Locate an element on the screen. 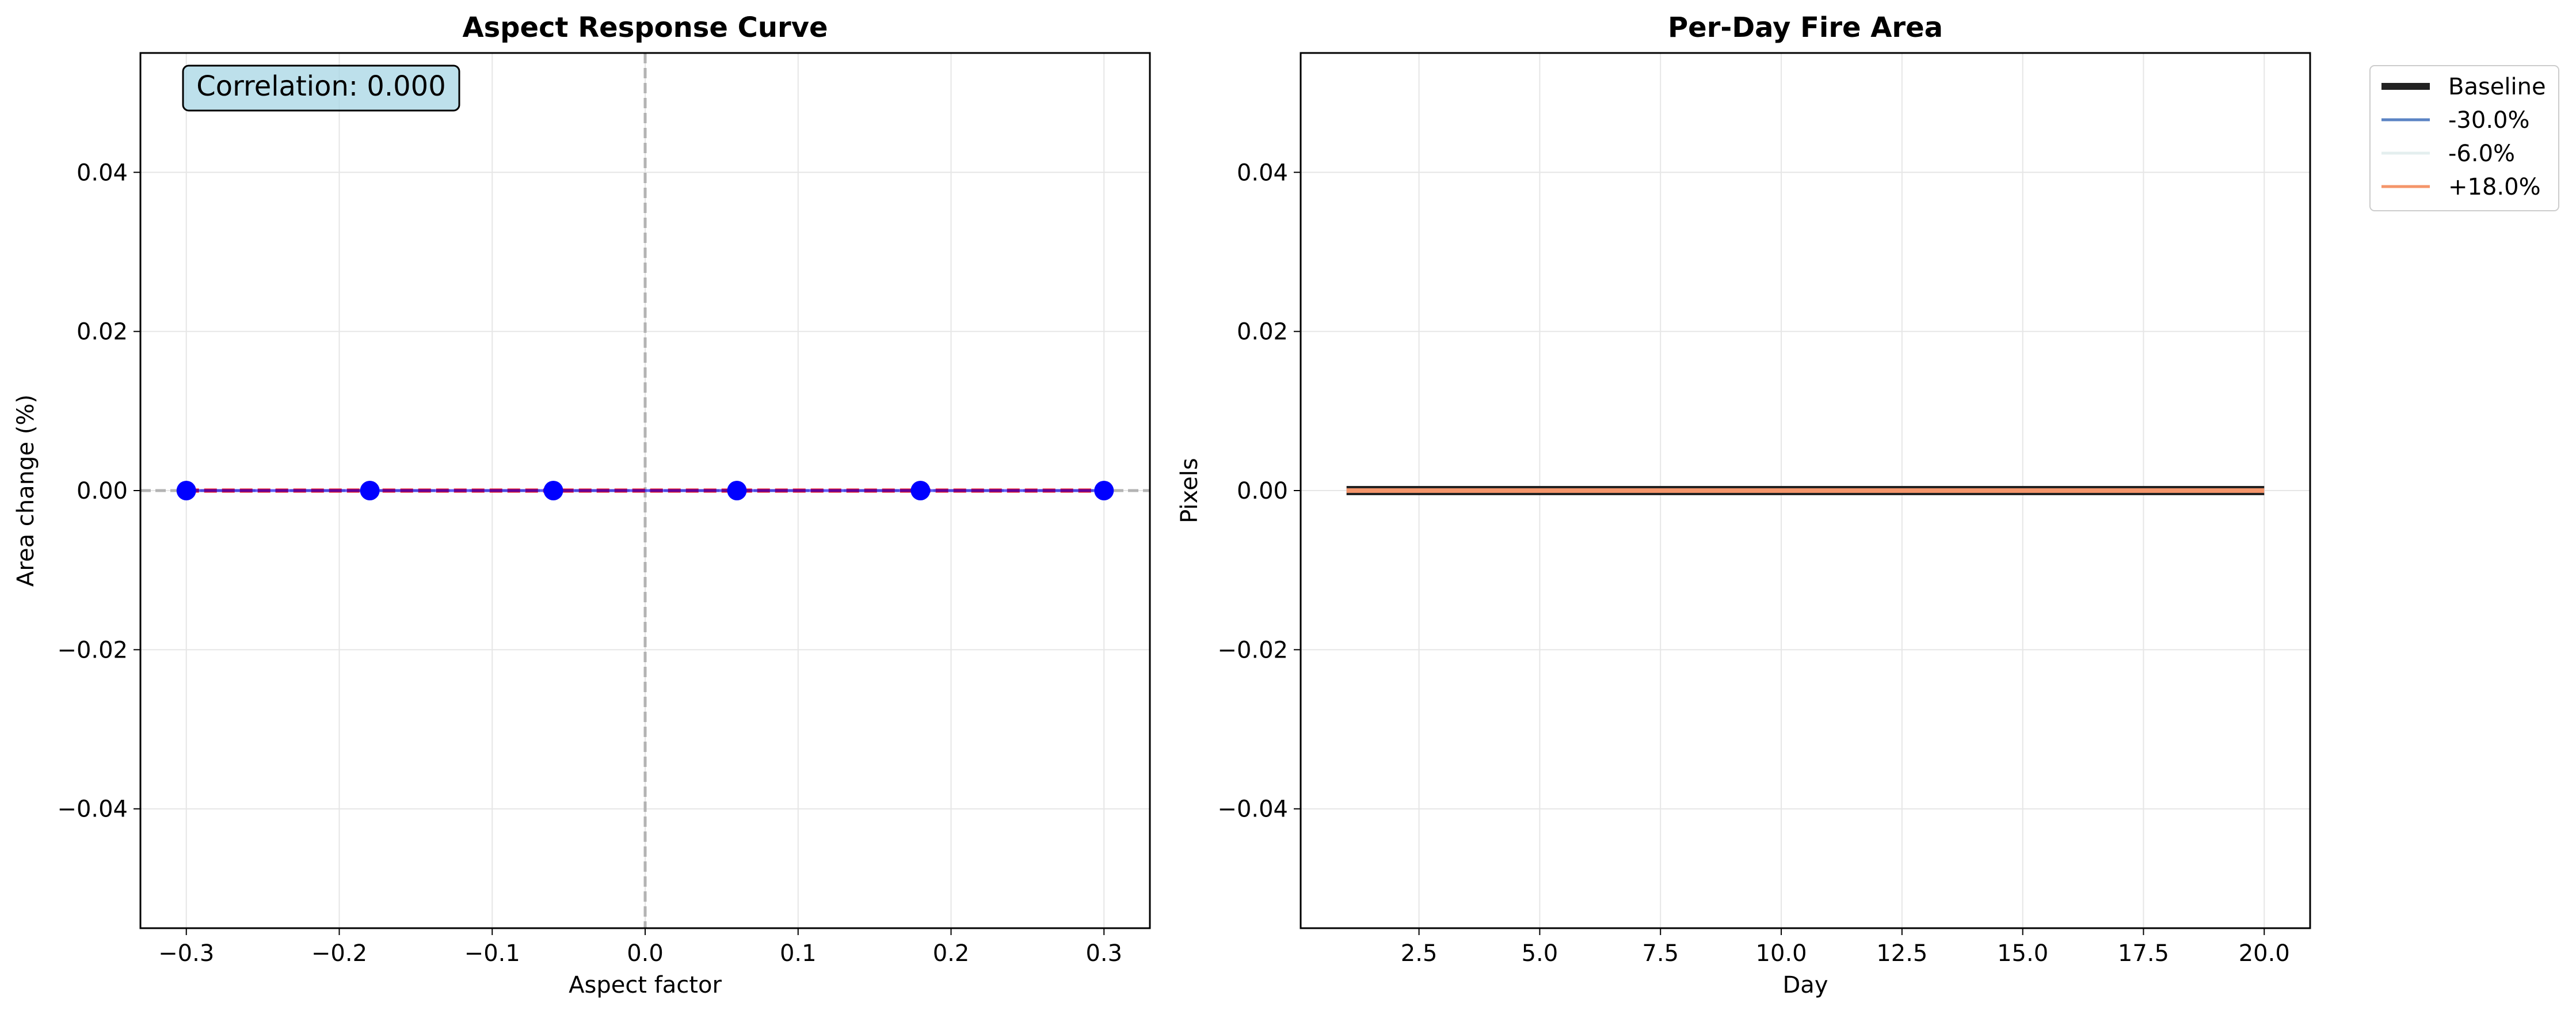 The height and width of the screenshot is (1018, 2576). x-tick-label: 5.0 is located at coordinates (1540, 953).